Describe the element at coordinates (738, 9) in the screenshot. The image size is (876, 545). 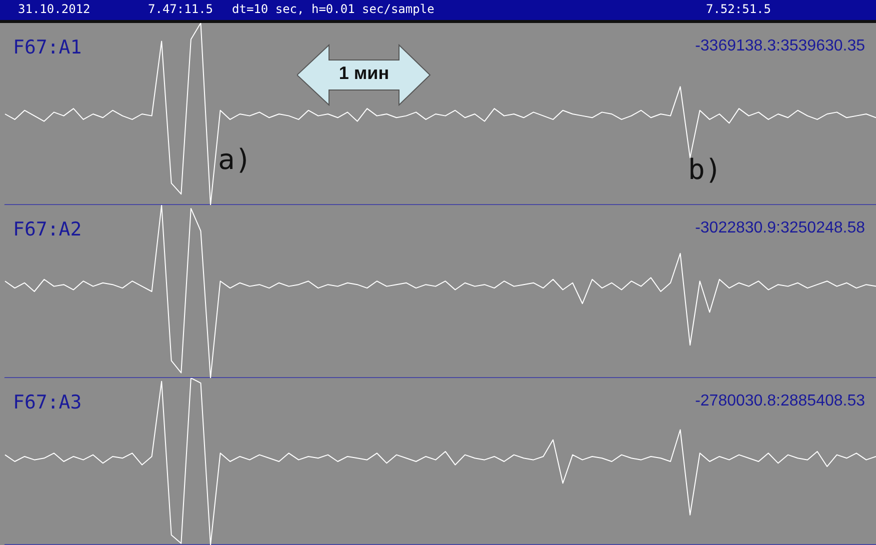
I see `text: 7.52:51.5` at that location.